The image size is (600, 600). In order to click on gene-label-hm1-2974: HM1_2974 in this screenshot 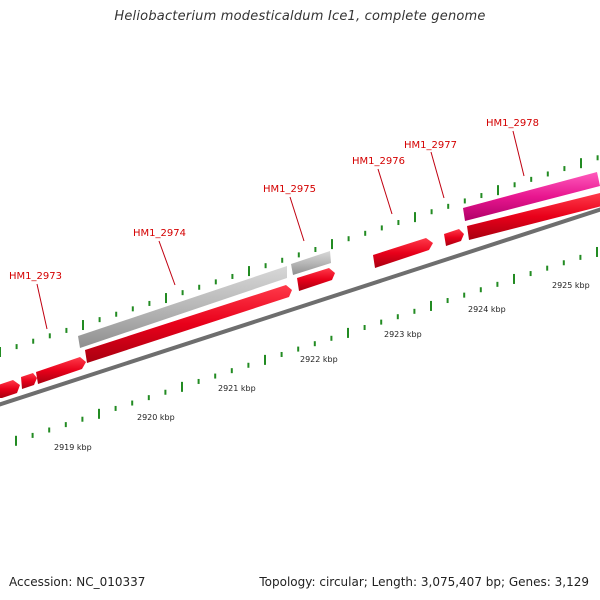, I will do `click(159, 233)`.